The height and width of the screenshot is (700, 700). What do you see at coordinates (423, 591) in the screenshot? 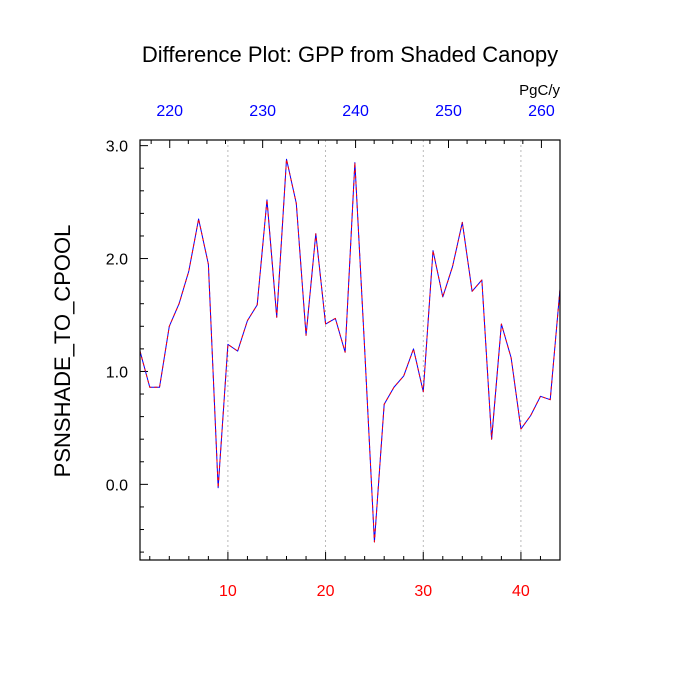
I see `x-tick-label: 30` at bounding box center [423, 591].